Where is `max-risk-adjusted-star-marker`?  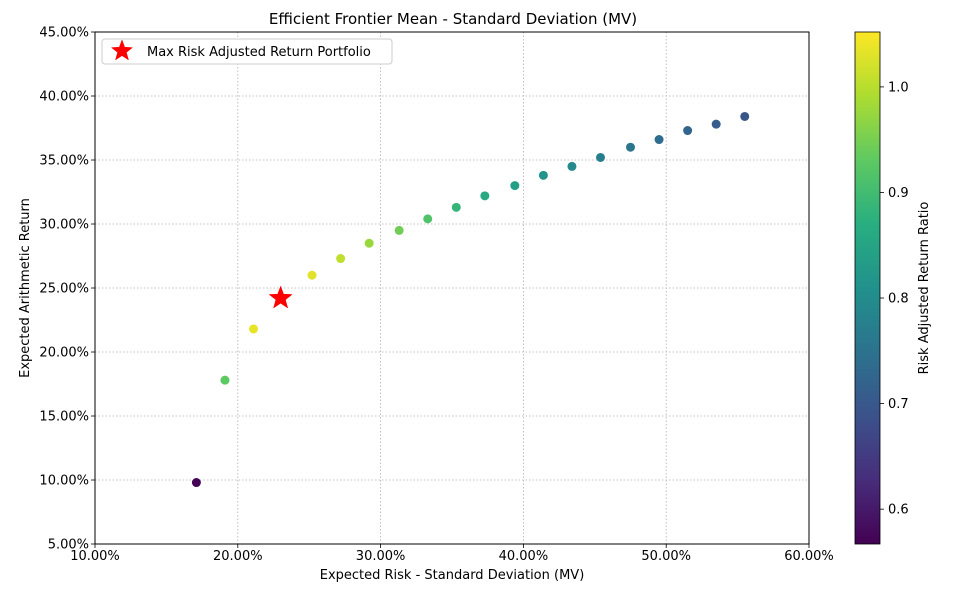
max-risk-adjusted-star-marker is located at coordinates (280, 297).